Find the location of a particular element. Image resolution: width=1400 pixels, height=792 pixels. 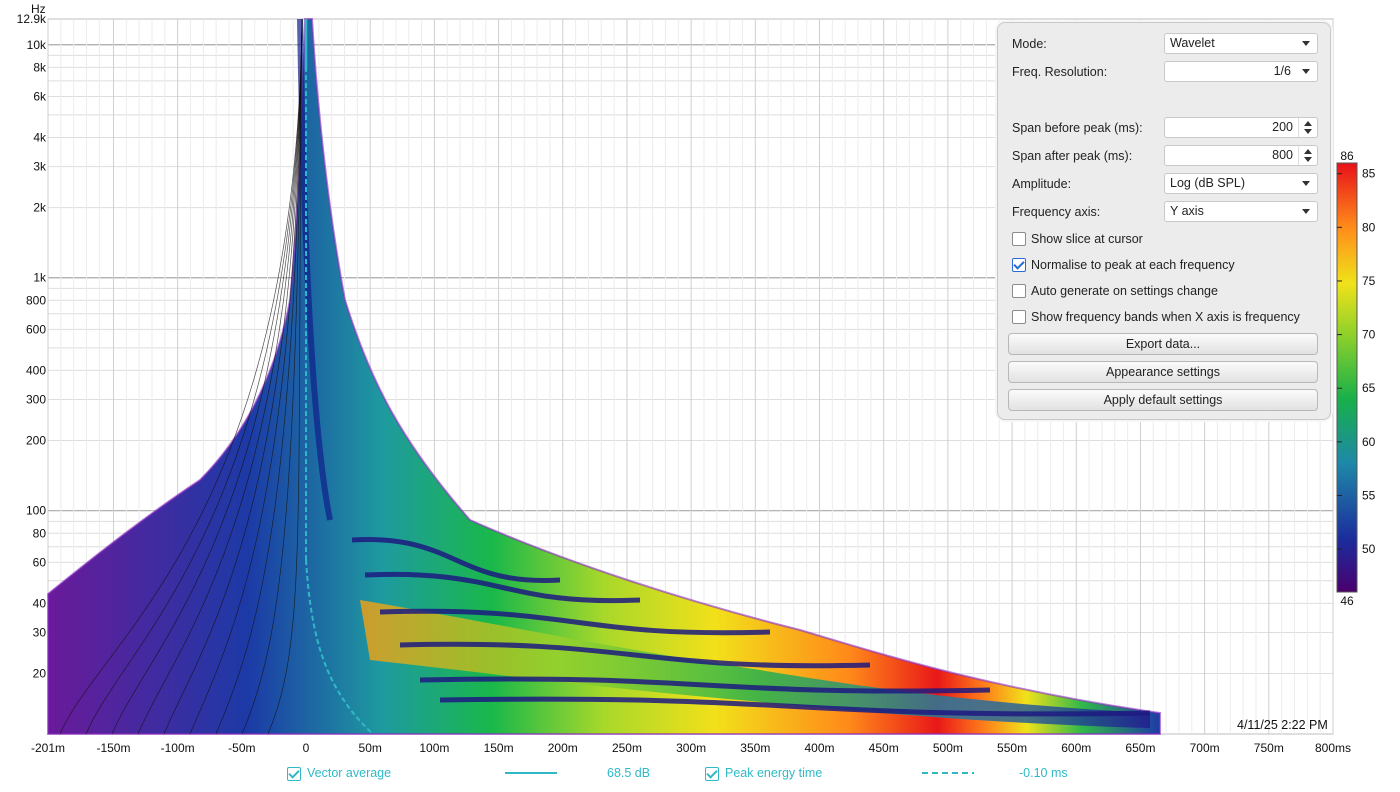

x-tick-label: 200m is located at coordinates (563, 748).